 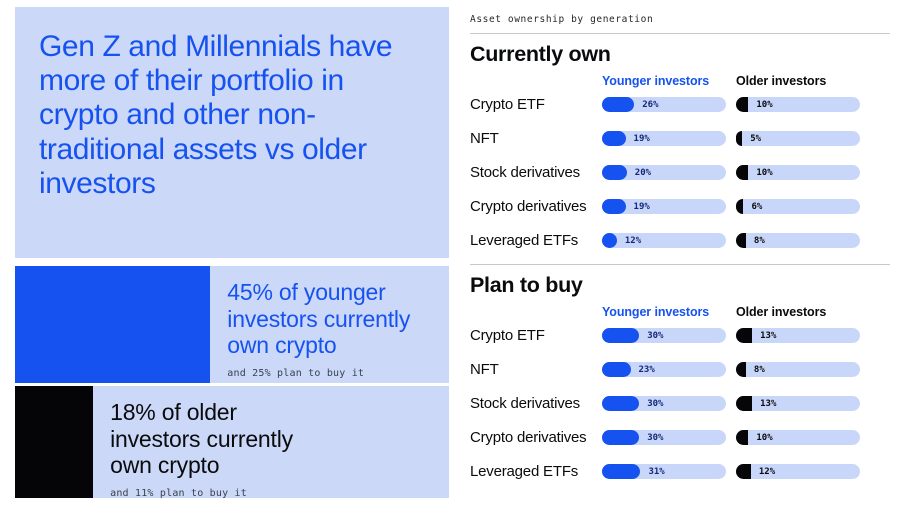 I want to click on younger-investors-bar: 12%, so click(x=664, y=240).